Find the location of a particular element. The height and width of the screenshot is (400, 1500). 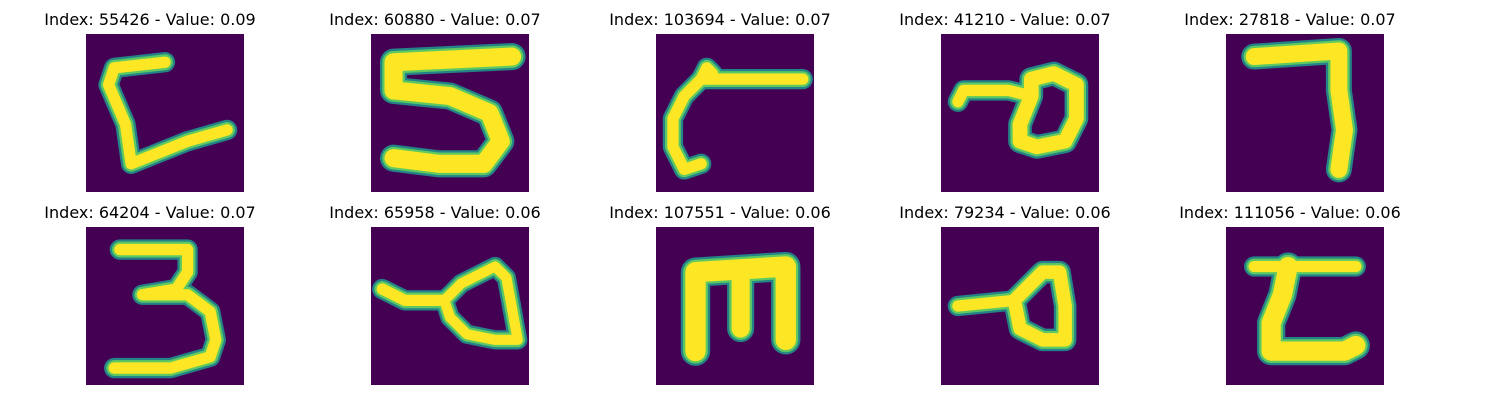

panel-8: Index: 107551 - Value: 0.06 is located at coordinates (720, 289).